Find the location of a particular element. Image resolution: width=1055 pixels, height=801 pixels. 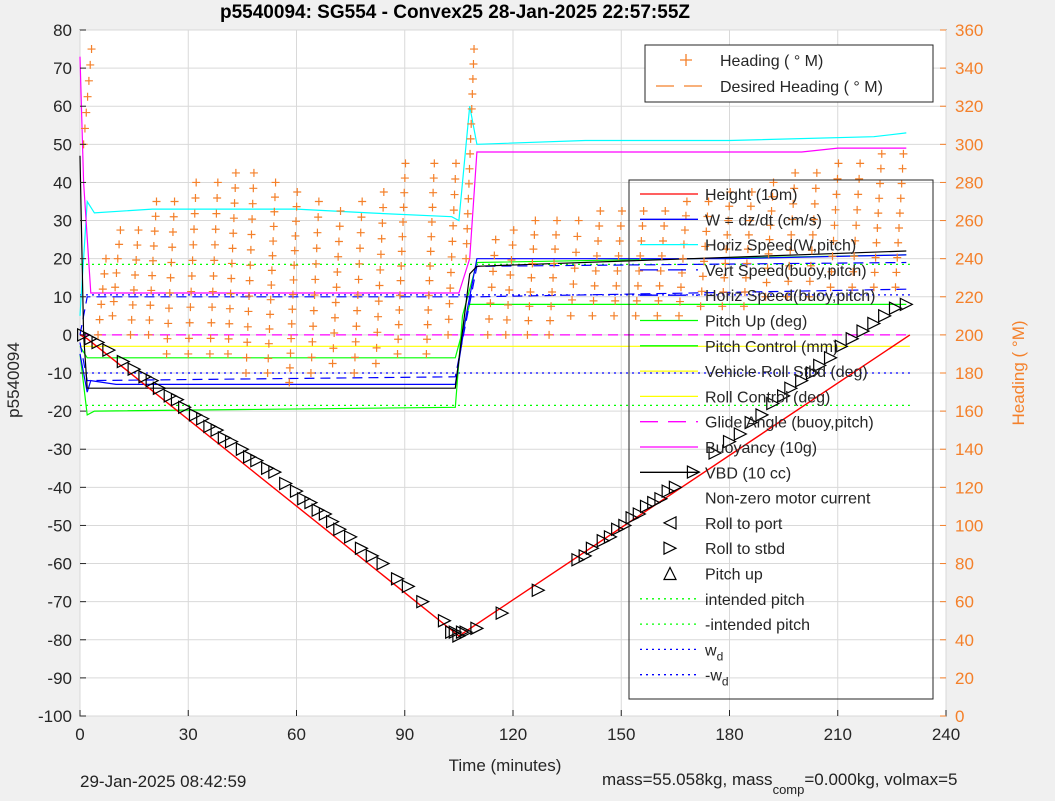

y2-tick-label: 220 is located at coordinates (969, 297).